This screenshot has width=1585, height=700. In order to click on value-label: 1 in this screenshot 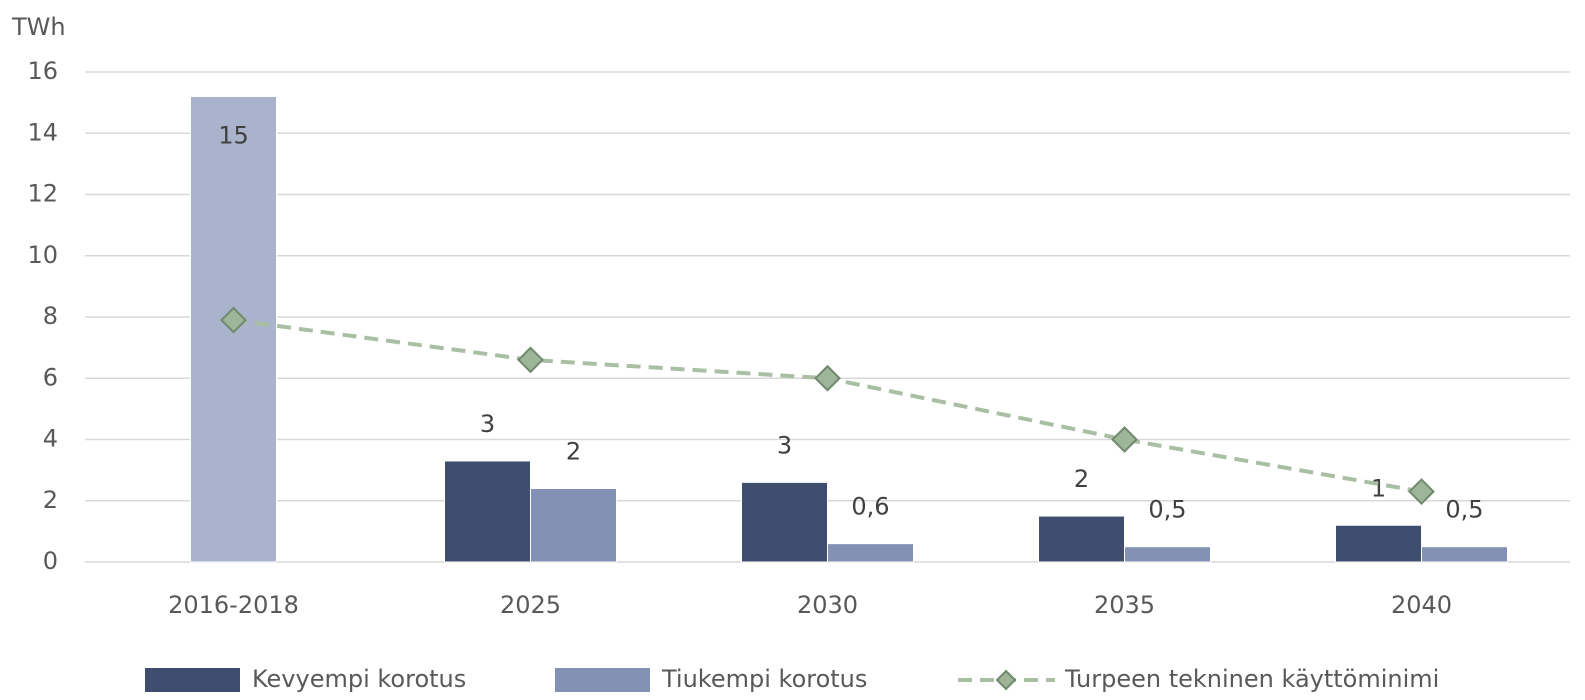, I will do `click(1378, 488)`.